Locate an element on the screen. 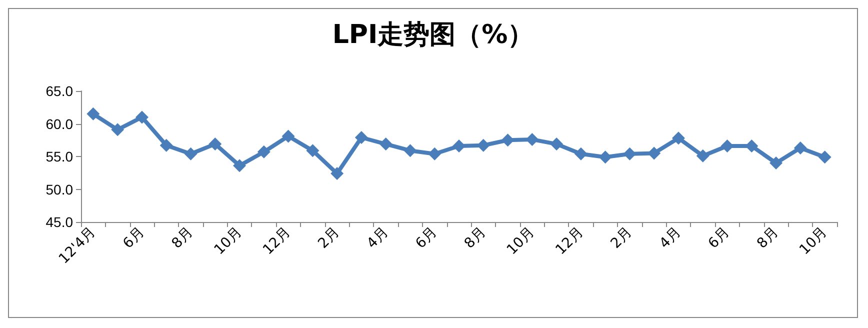 The width and height of the screenshot is (868, 328). y-tick-label: 65.0 is located at coordinates (60, 91).